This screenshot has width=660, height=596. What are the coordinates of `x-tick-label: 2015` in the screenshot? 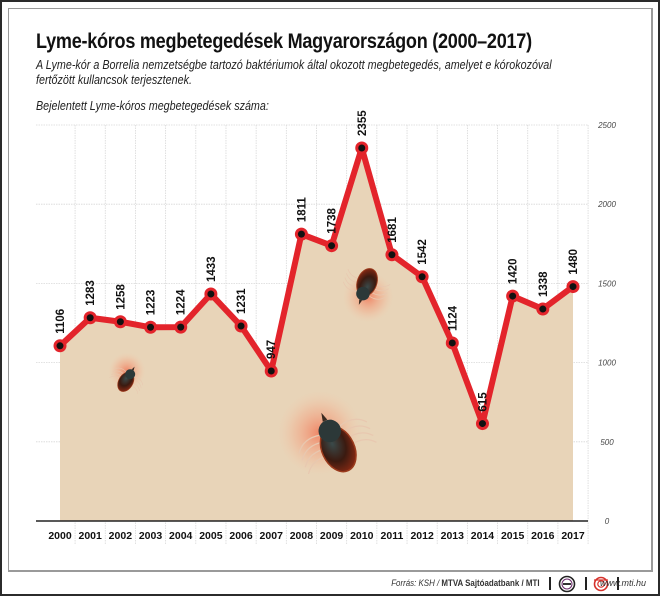 It's located at (513, 536).